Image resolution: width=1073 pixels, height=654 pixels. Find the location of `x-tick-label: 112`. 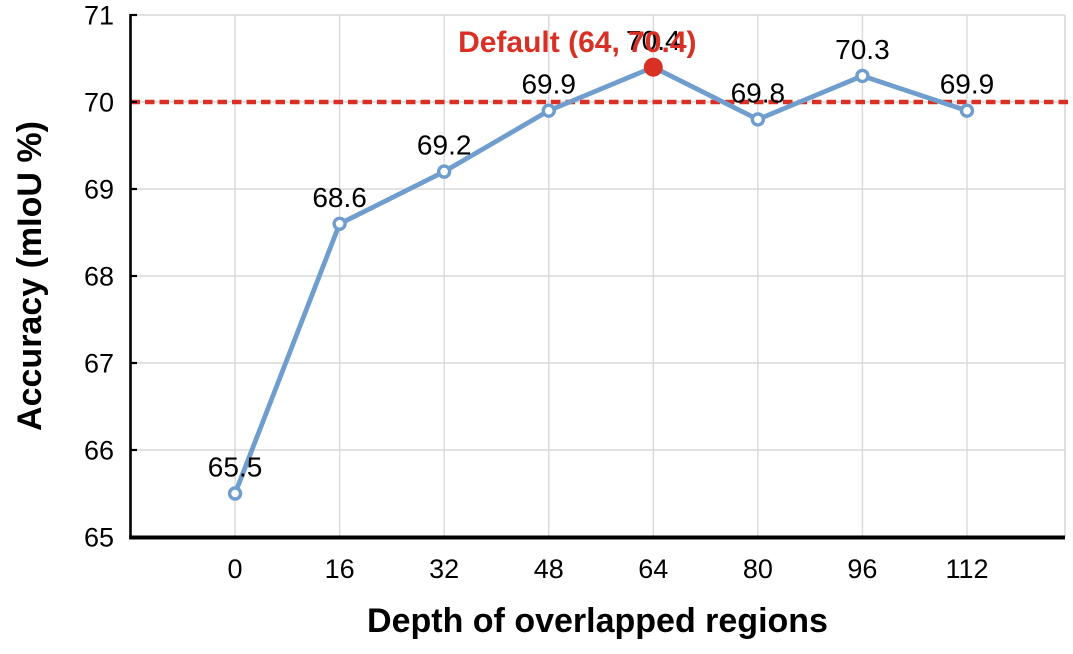

x-tick-label: 112 is located at coordinates (966, 569).